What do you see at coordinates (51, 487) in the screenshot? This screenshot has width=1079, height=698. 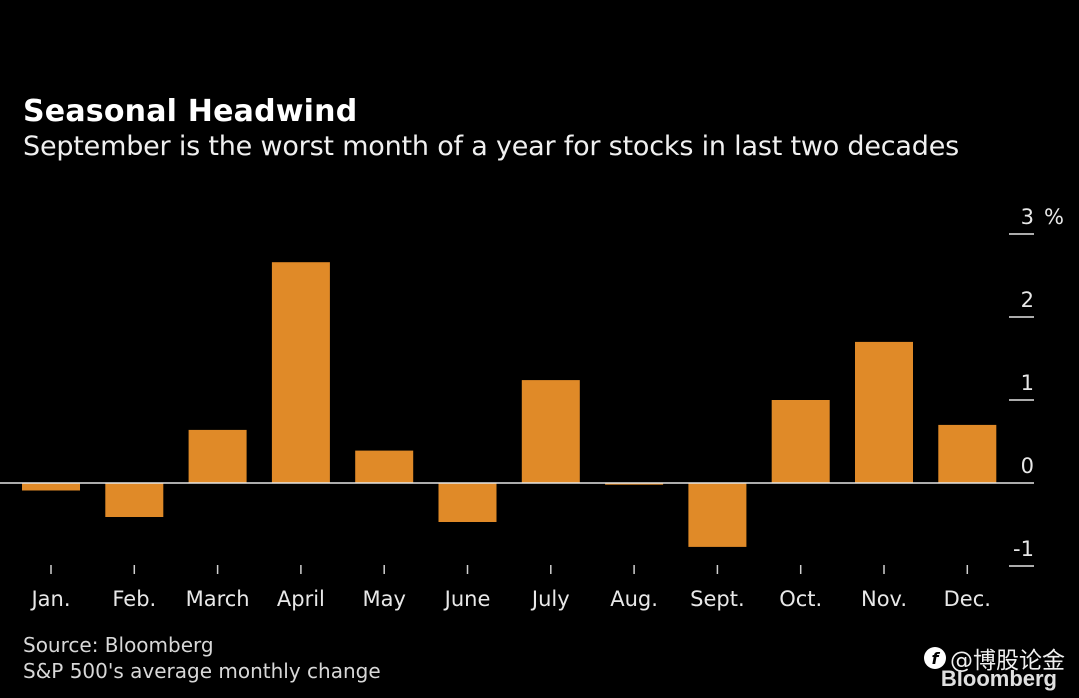 I see `bar-jan` at bounding box center [51, 487].